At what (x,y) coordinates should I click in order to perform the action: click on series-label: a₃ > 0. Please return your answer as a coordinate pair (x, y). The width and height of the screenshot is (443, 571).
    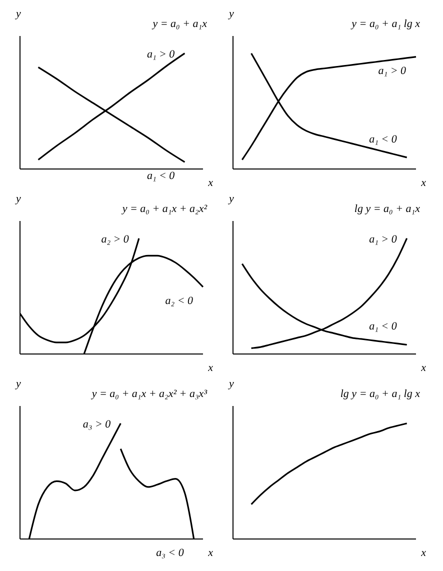
    Looking at the image, I should click on (97, 424).